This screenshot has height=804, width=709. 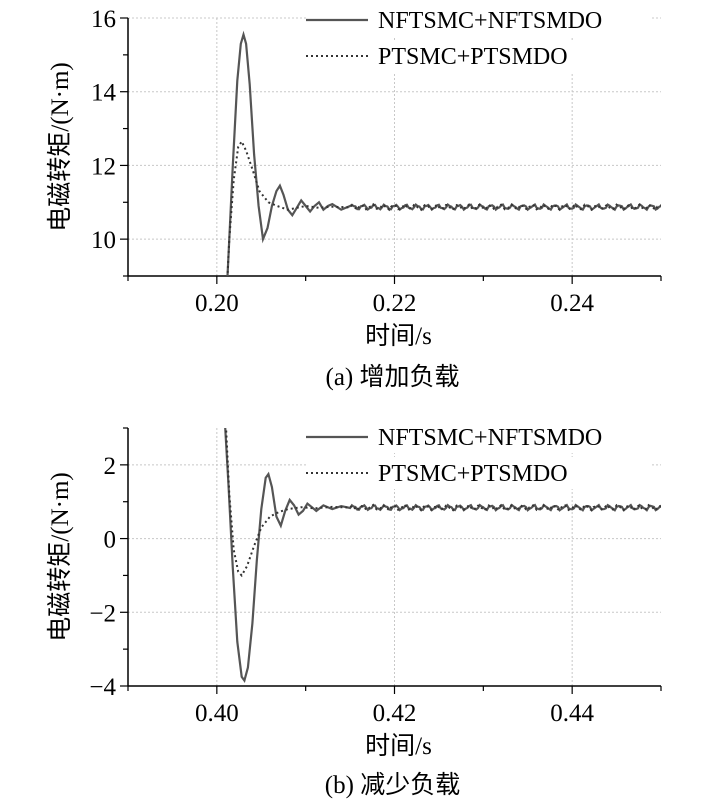 I want to click on y-tick-label: 12, so click(x=103, y=166).